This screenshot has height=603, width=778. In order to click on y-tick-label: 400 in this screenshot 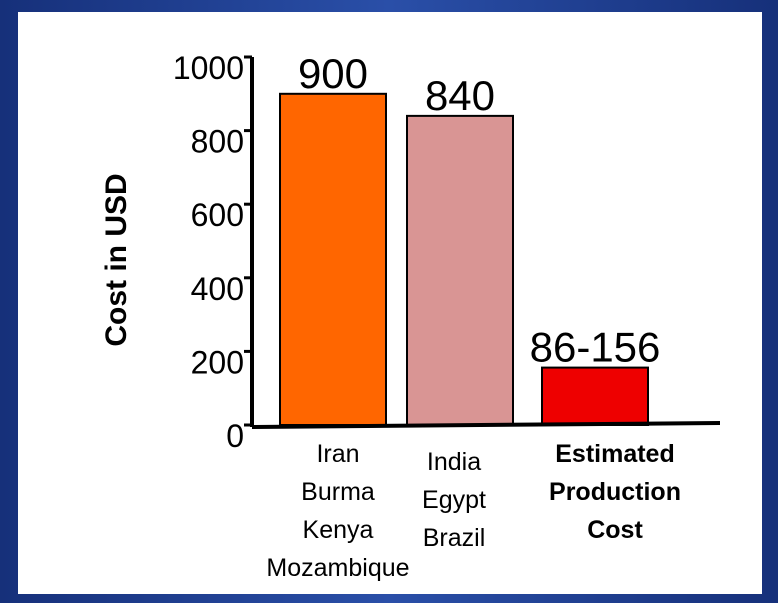, I will do `click(217, 289)`.